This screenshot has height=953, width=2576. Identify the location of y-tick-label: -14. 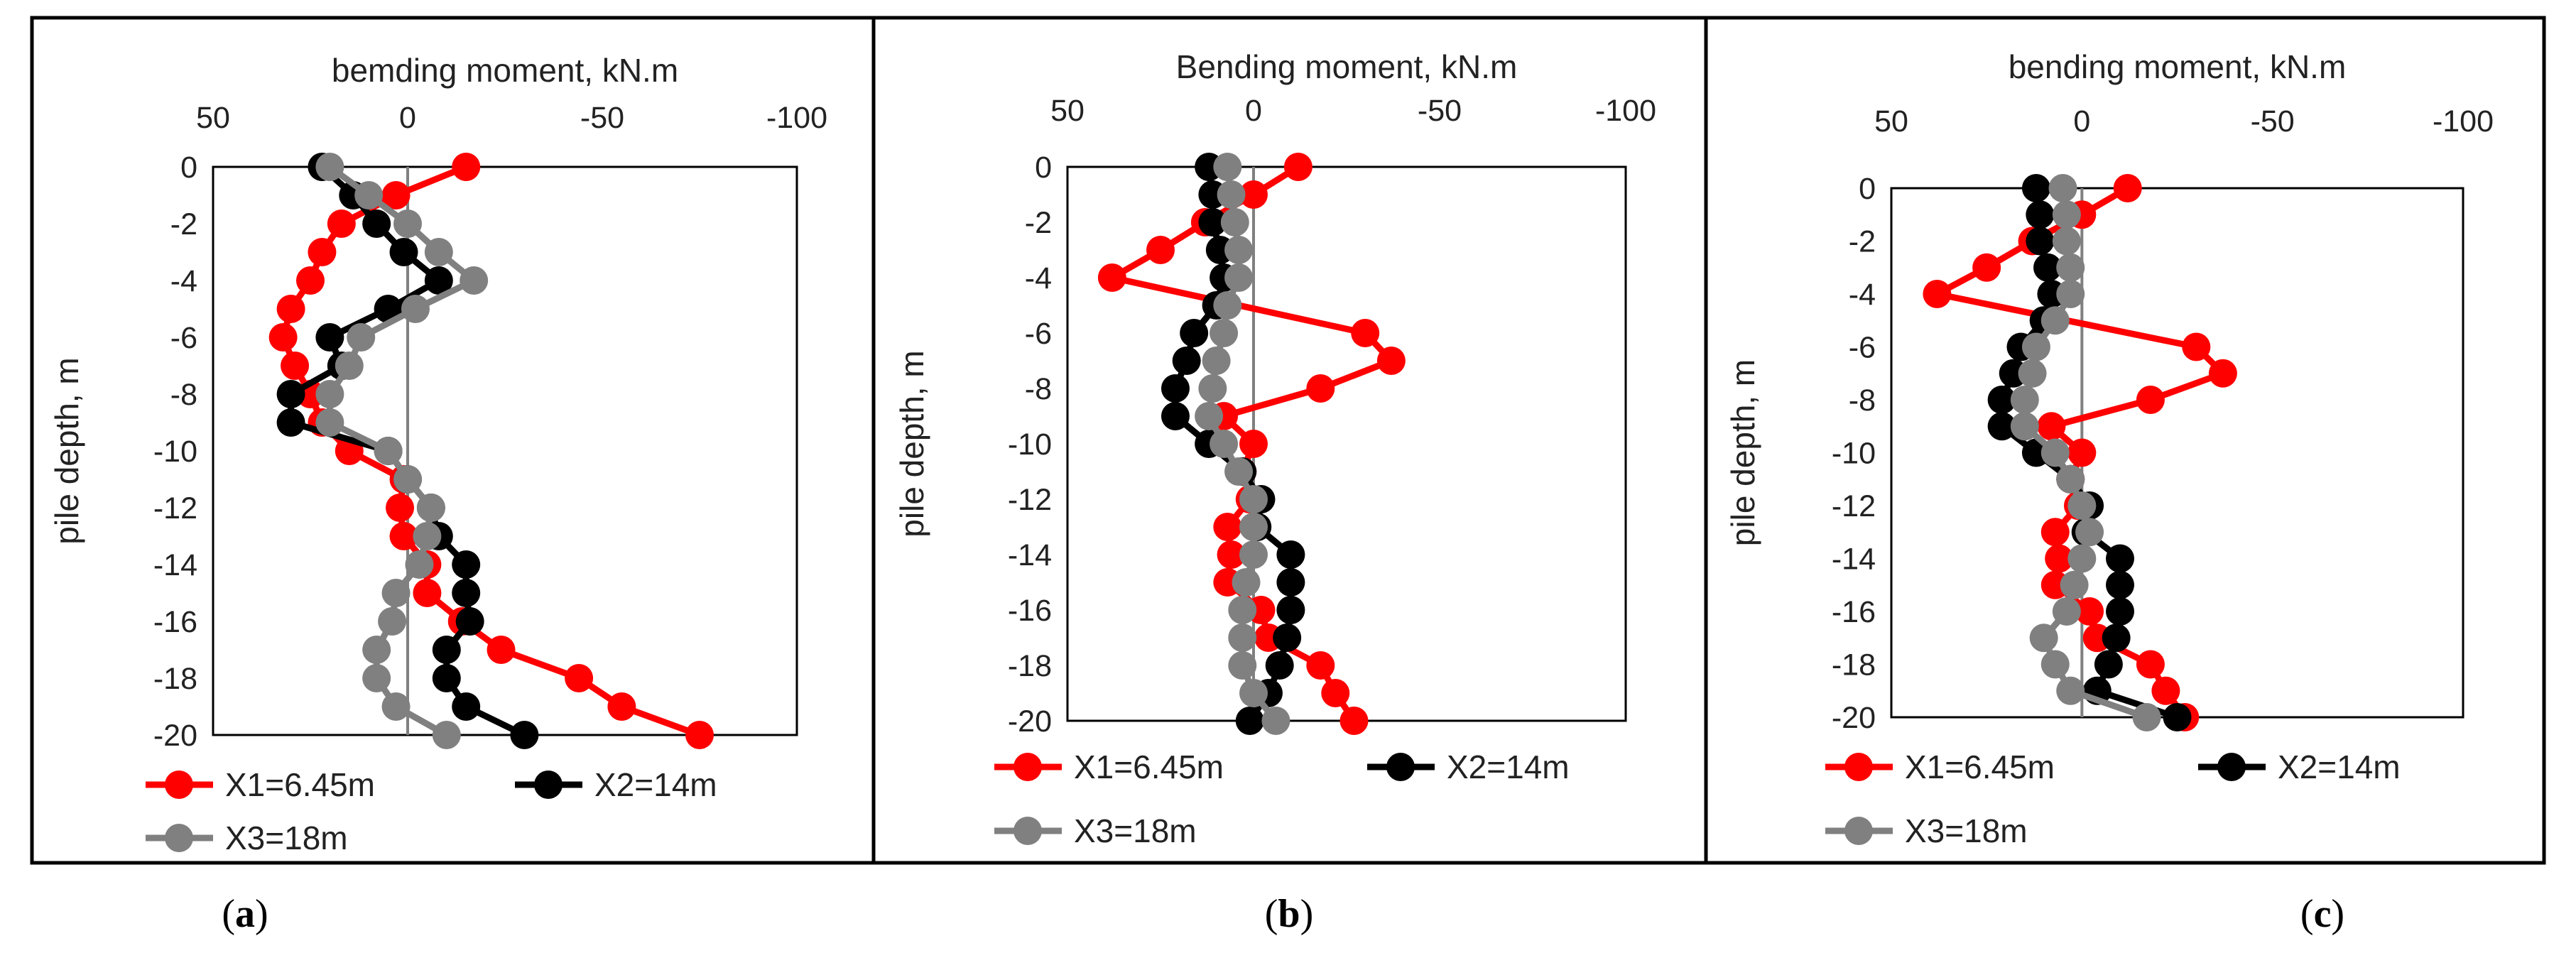
(175, 565).